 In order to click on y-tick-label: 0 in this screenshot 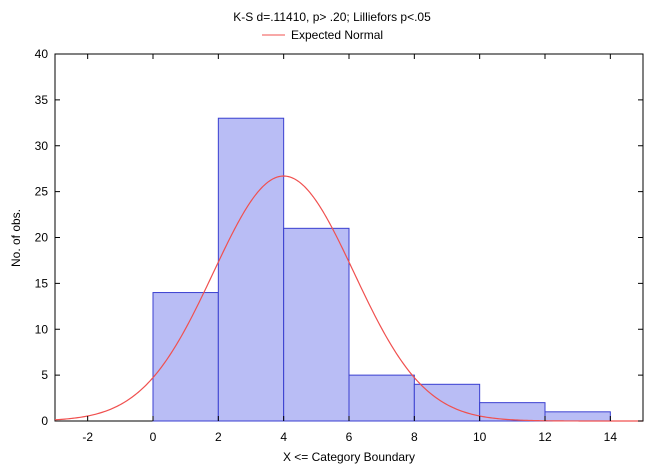, I will do `click(44, 421)`.